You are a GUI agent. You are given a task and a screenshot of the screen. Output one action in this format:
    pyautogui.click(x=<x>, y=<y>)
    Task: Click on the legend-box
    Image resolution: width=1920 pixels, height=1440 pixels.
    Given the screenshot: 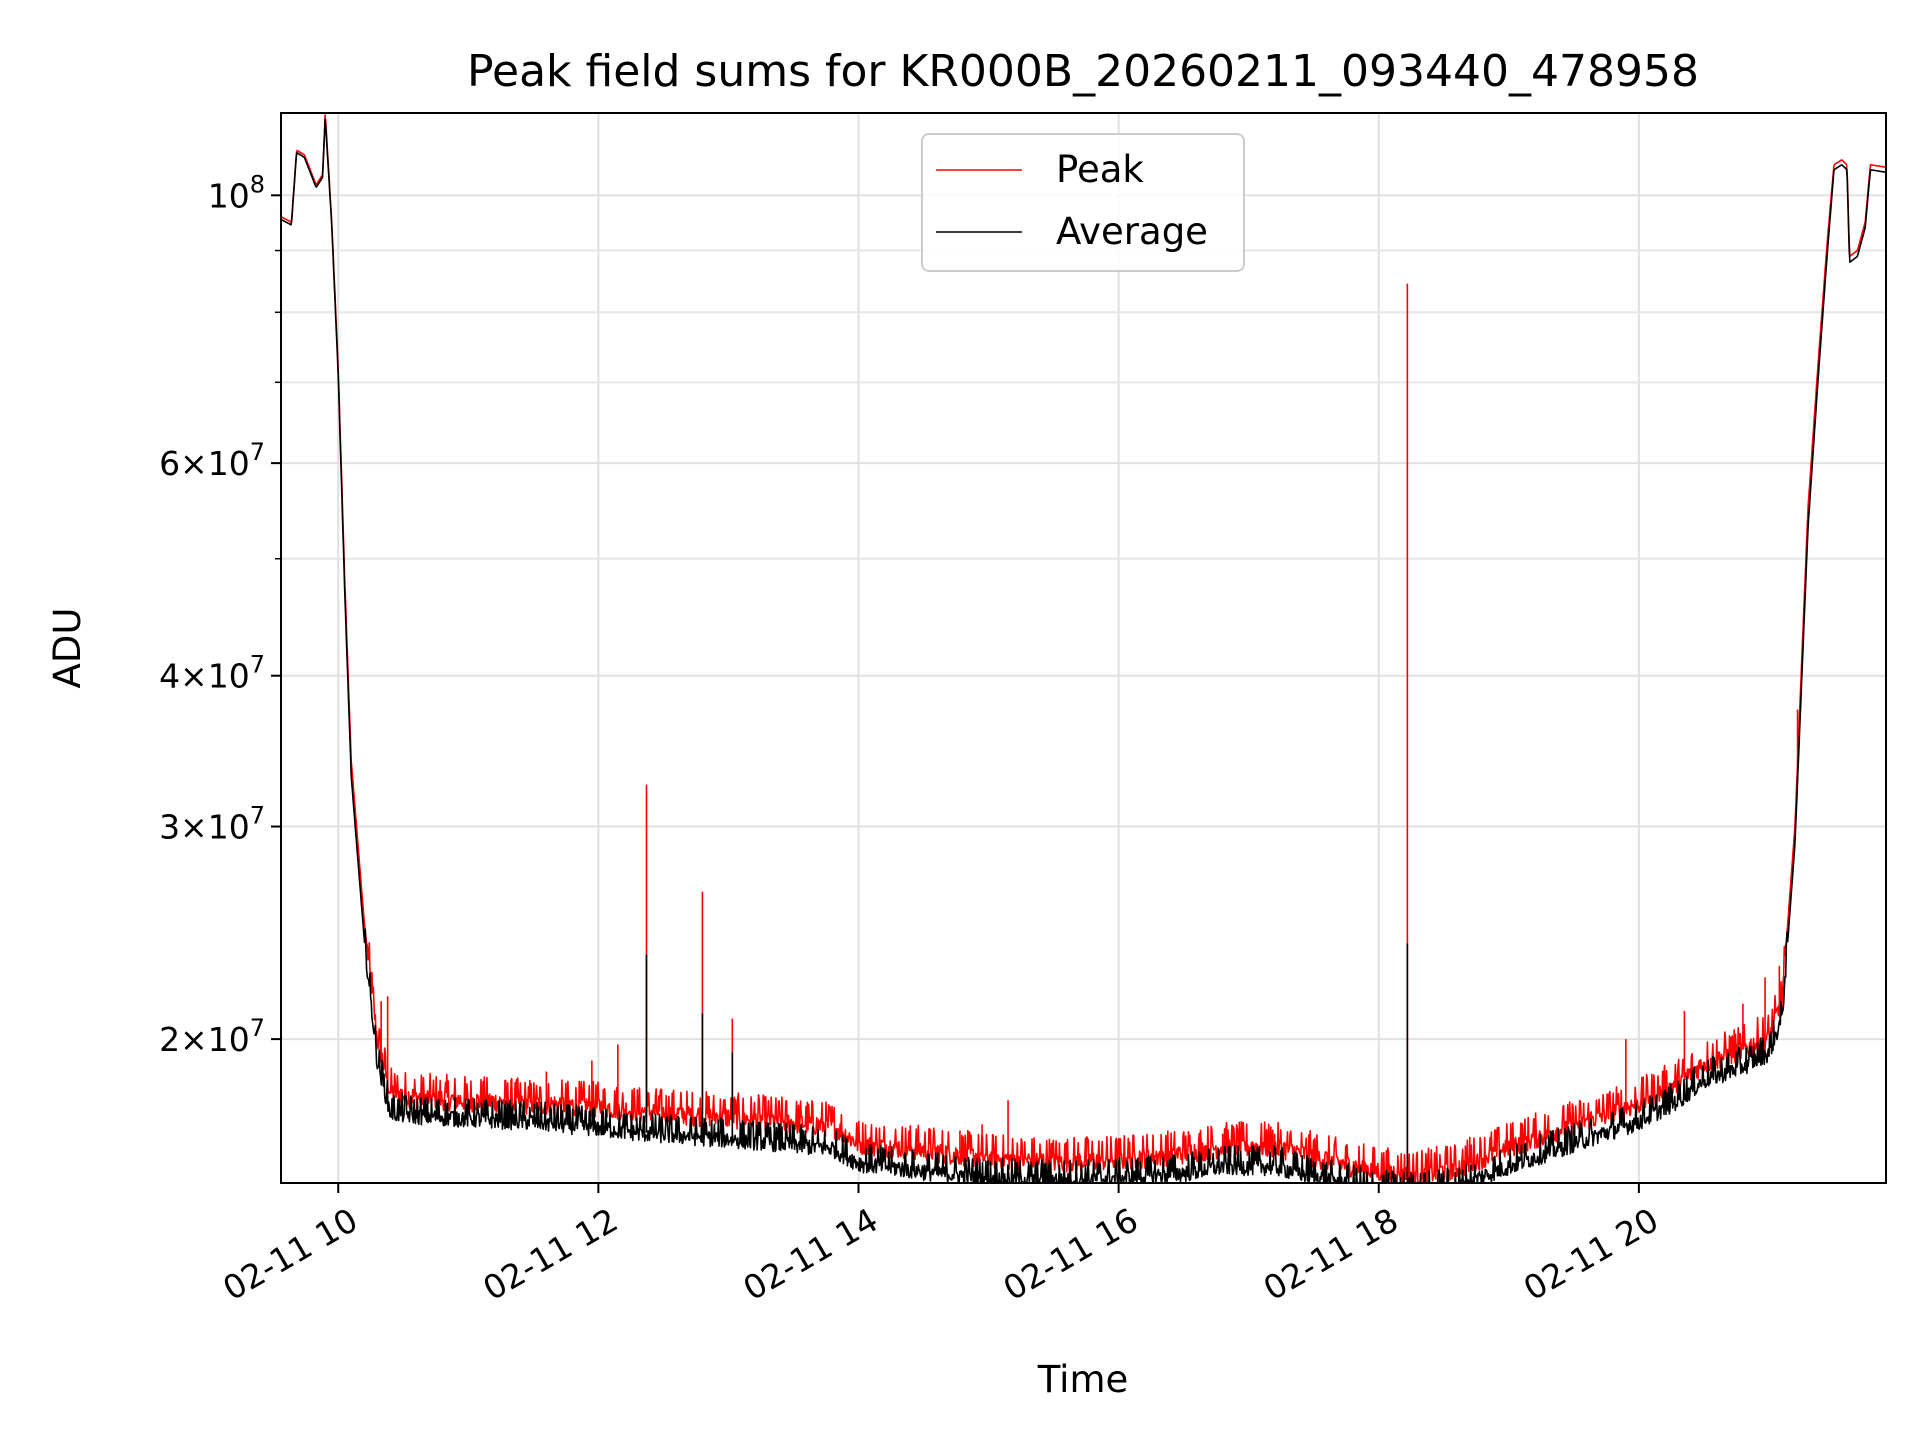 What is the action you would take?
    pyautogui.click(x=1083, y=202)
    